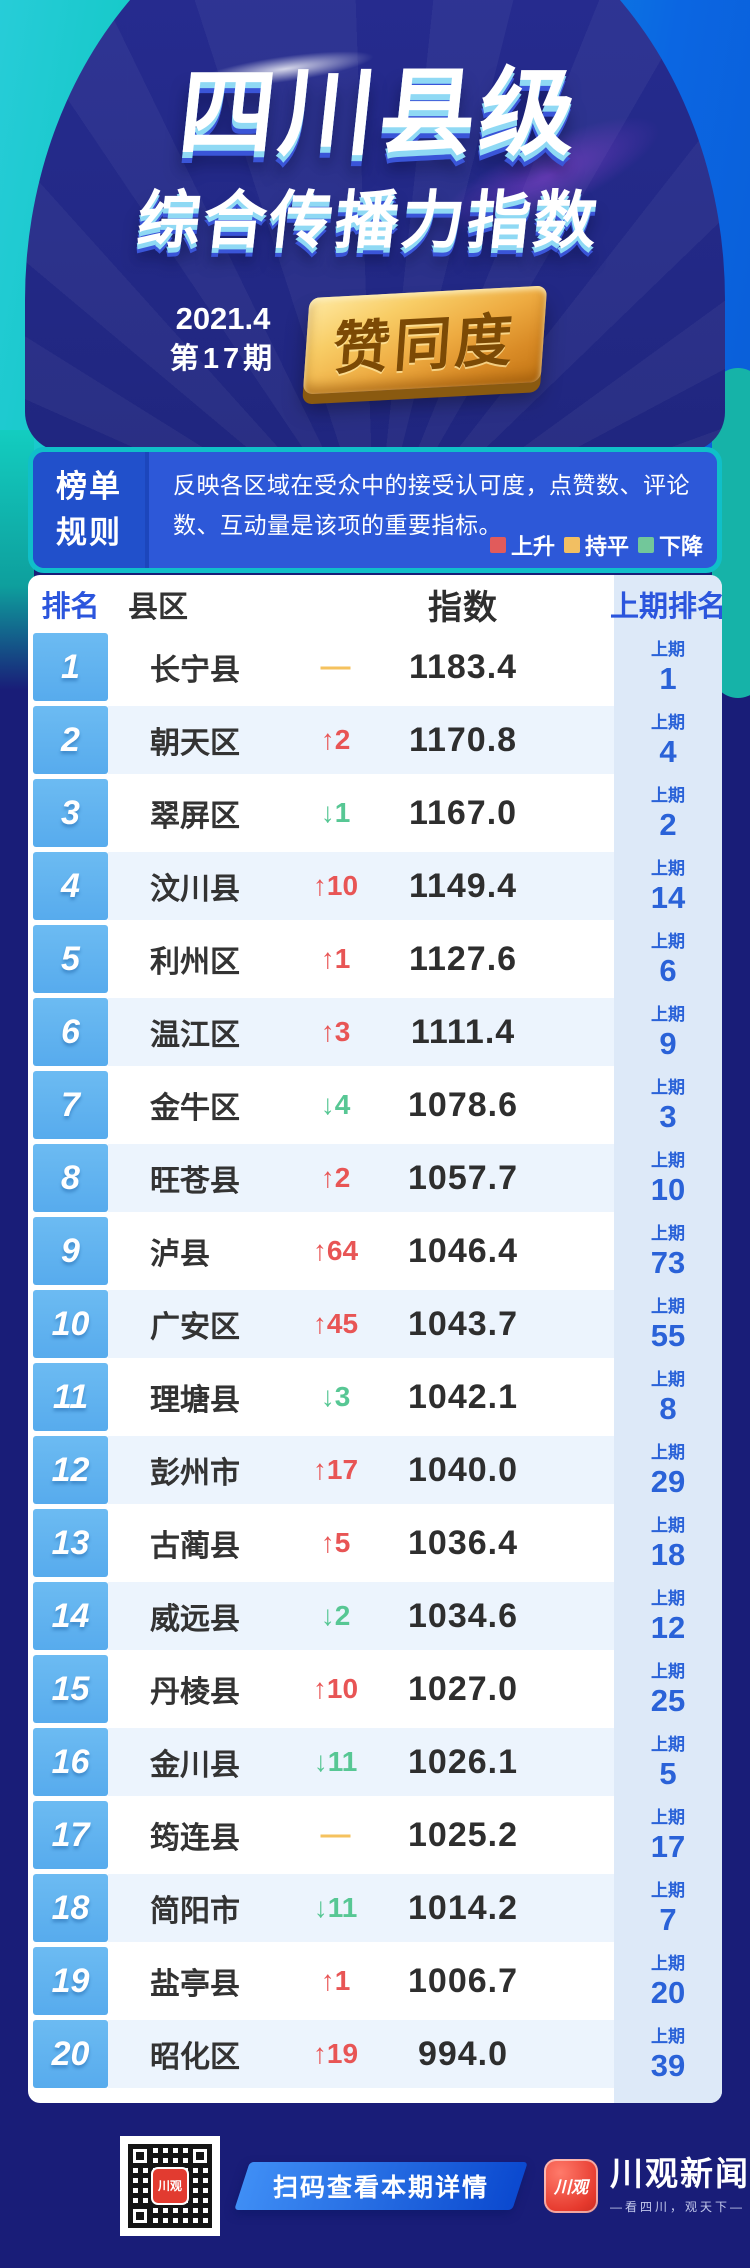  I want to click on table-row: 6 温江区 ↑3 1111.4 上期 9, so click(375, 1032).